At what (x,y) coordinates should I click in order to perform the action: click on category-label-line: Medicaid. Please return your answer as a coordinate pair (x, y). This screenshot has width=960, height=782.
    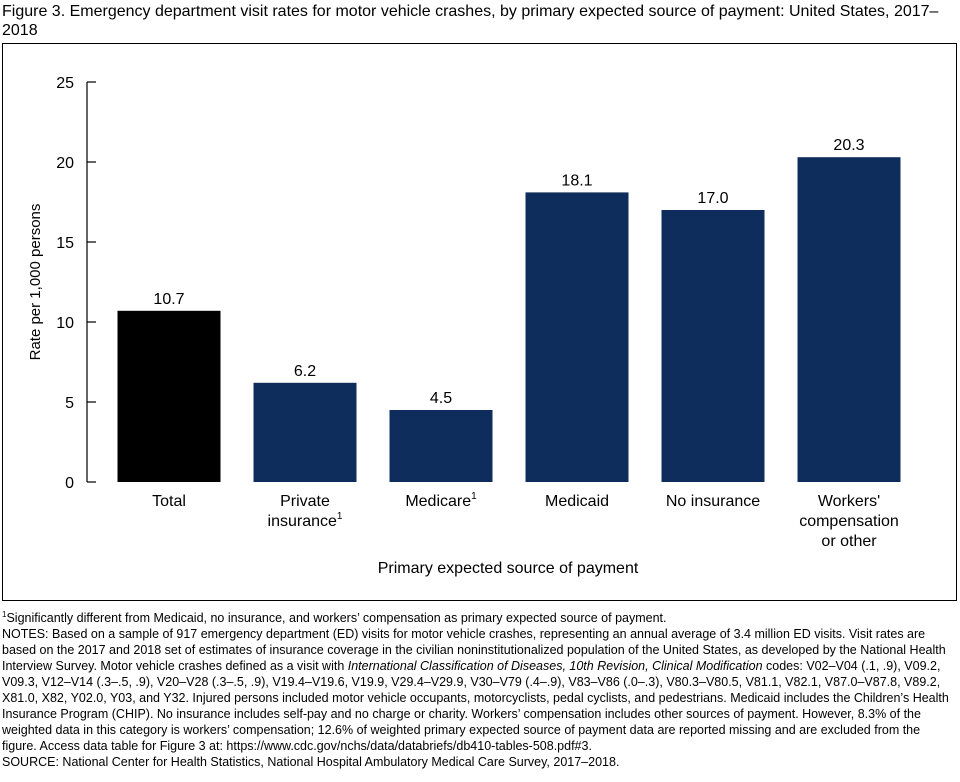
    Looking at the image, I should click on (577, 501).